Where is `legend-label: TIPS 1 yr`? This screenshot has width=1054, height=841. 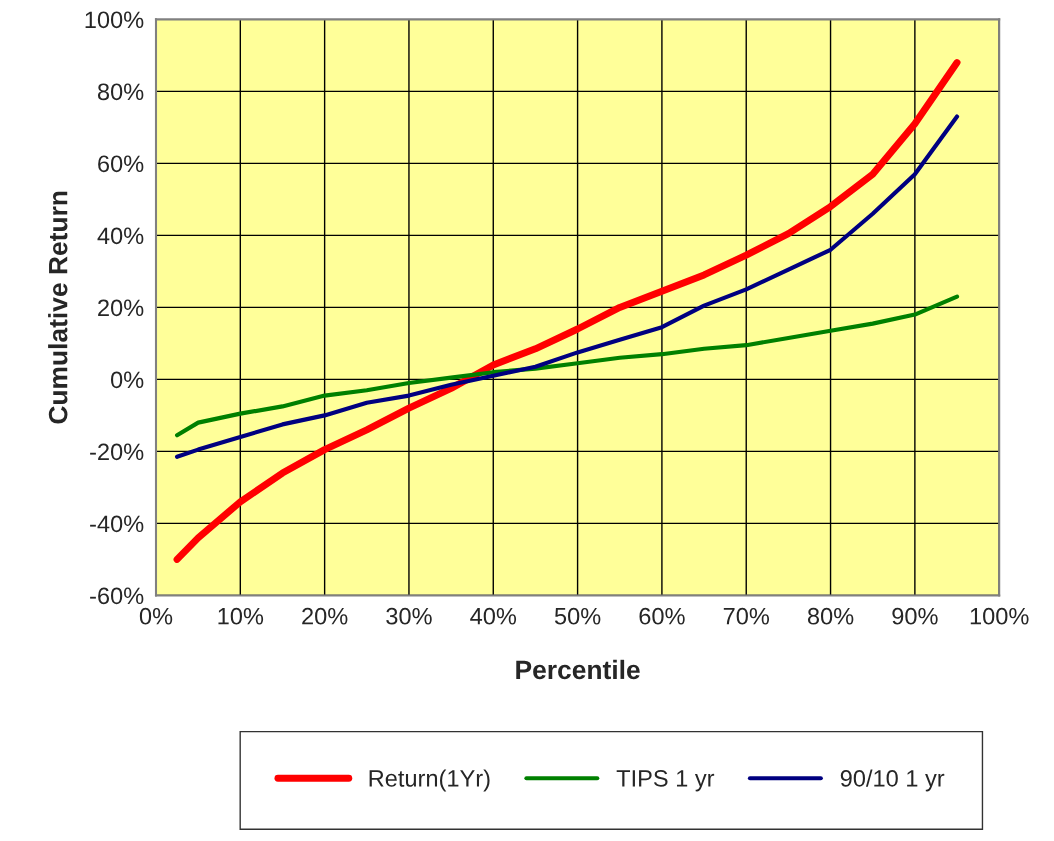 legend-label: TIPS 1 yr is located at coordinates (665, 781).